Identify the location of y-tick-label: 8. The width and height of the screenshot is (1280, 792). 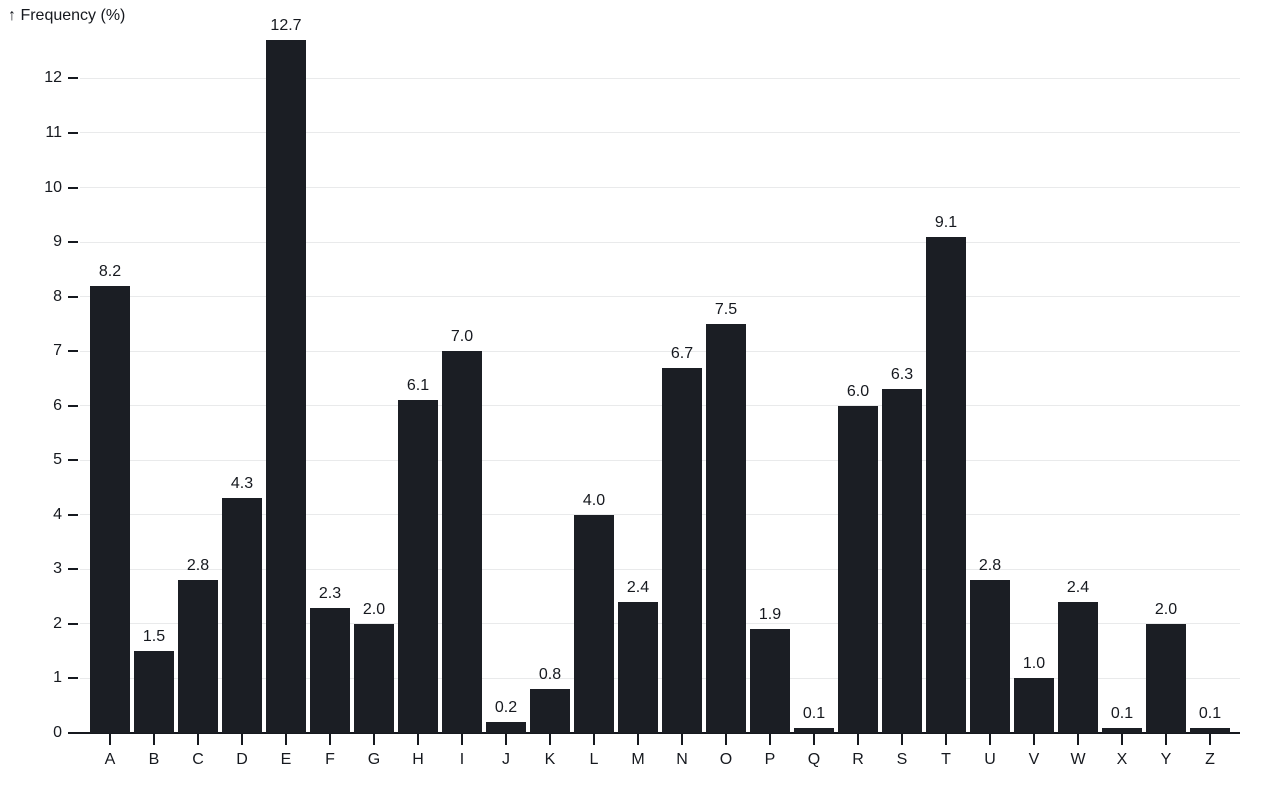
(57, 296).